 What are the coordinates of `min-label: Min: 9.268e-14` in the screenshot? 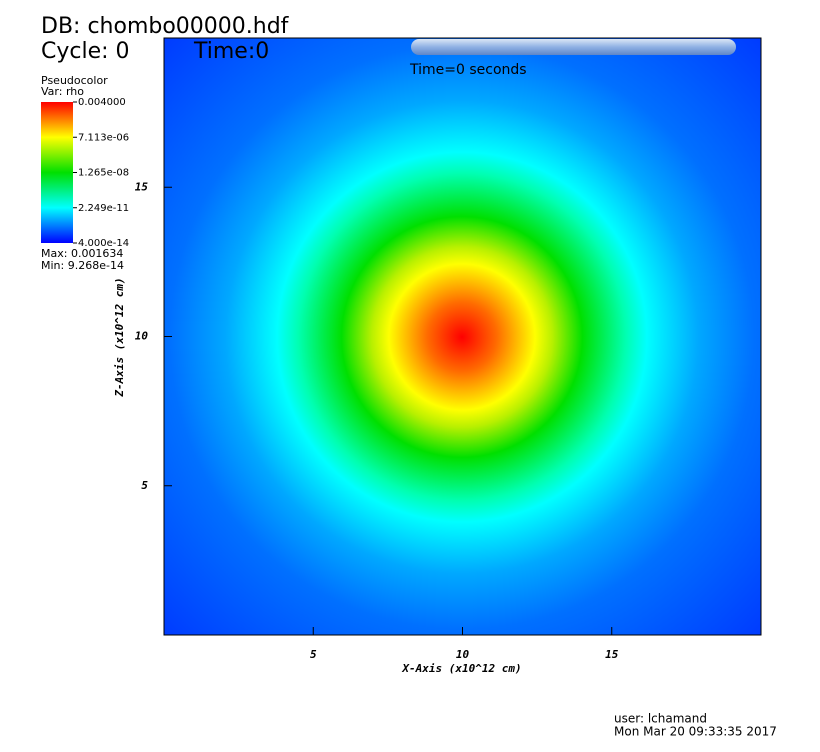 It's located at (82, 265).